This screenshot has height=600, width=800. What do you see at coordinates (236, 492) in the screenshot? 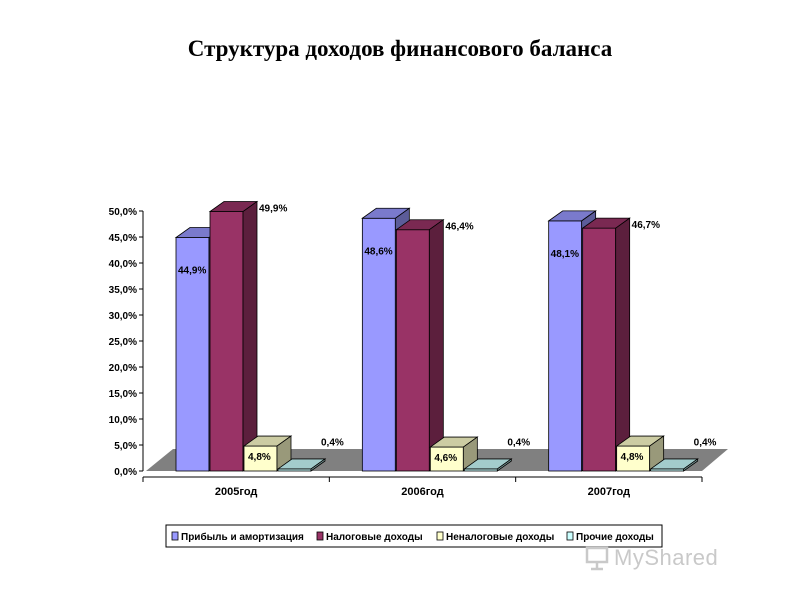
I see `x-category-label: 2005год` at bounding box center [236, 492].